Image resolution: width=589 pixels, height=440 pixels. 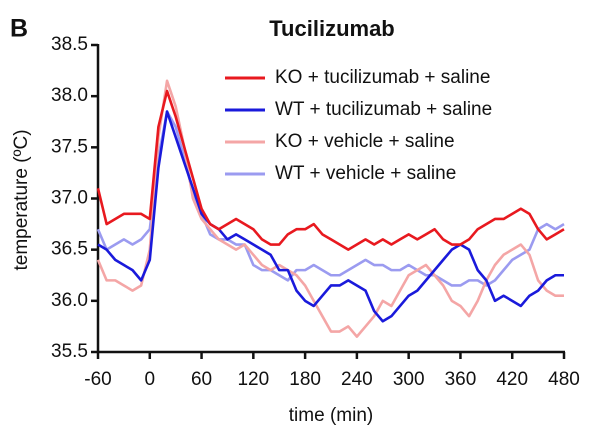 What do you see at coordinates (69, 44) in the screenshot?
I see `y-tick-label: 38.5` at bounding box center [69, 44].